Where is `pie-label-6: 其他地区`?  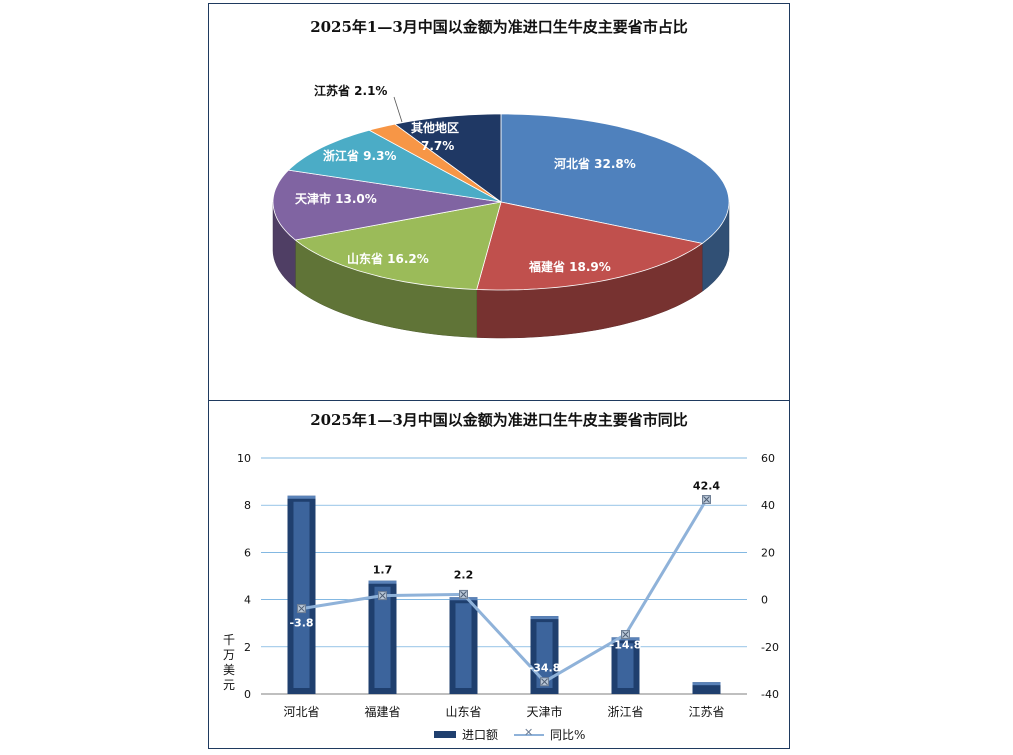
pie-label-6: 其他地区 is located at coordinates (435, 127).